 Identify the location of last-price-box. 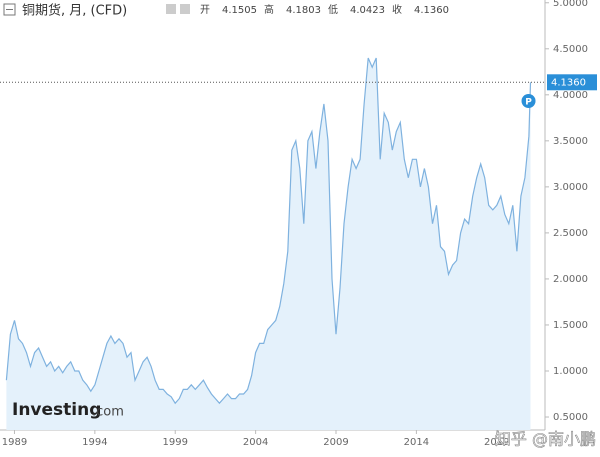
(572, 82).